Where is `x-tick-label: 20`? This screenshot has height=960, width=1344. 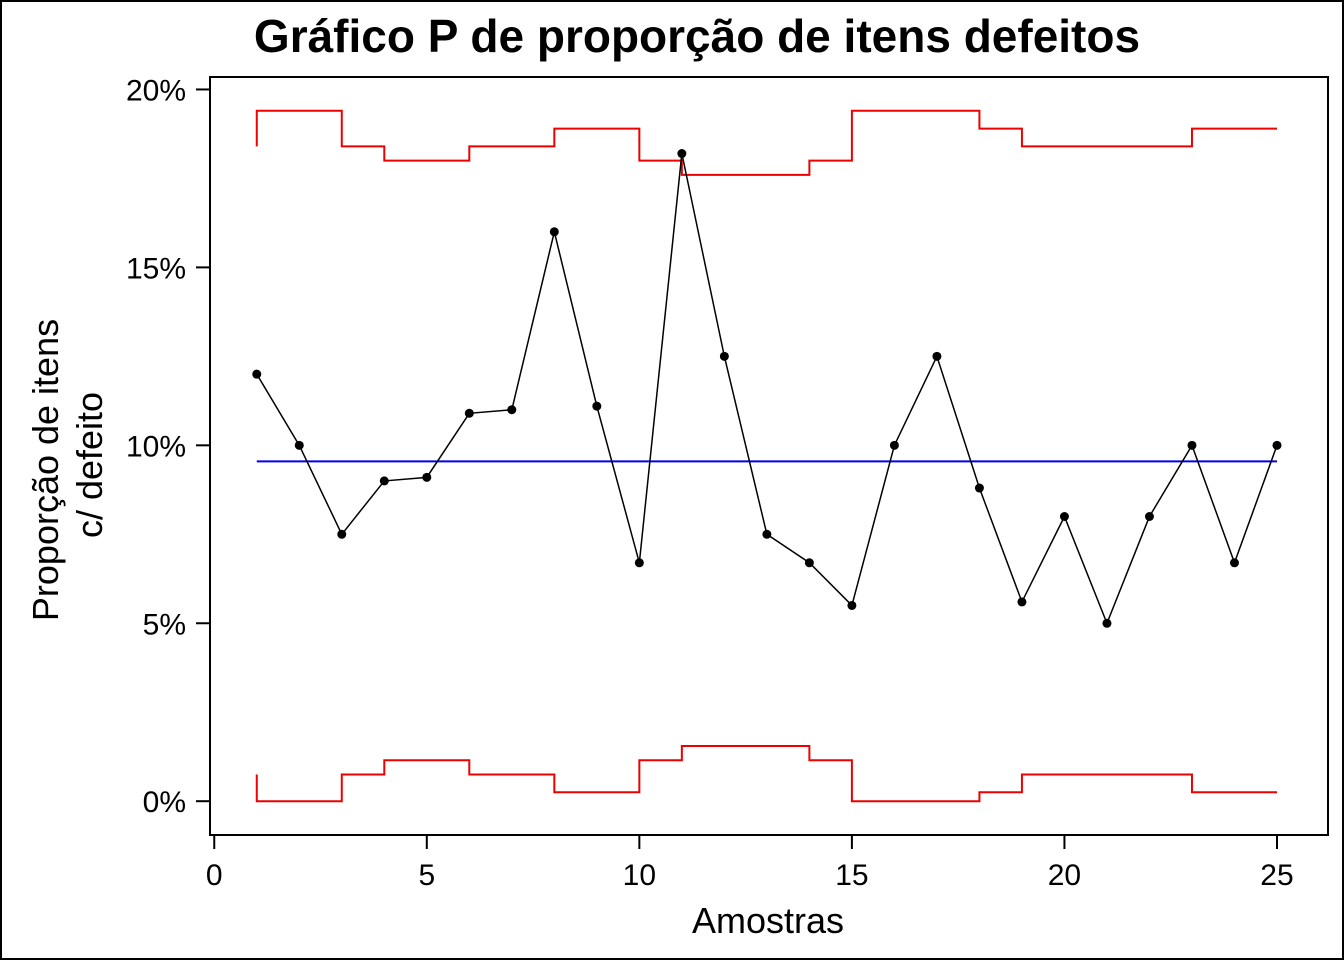
x-tick-label: 20 is located at coordinates (1064, 875).